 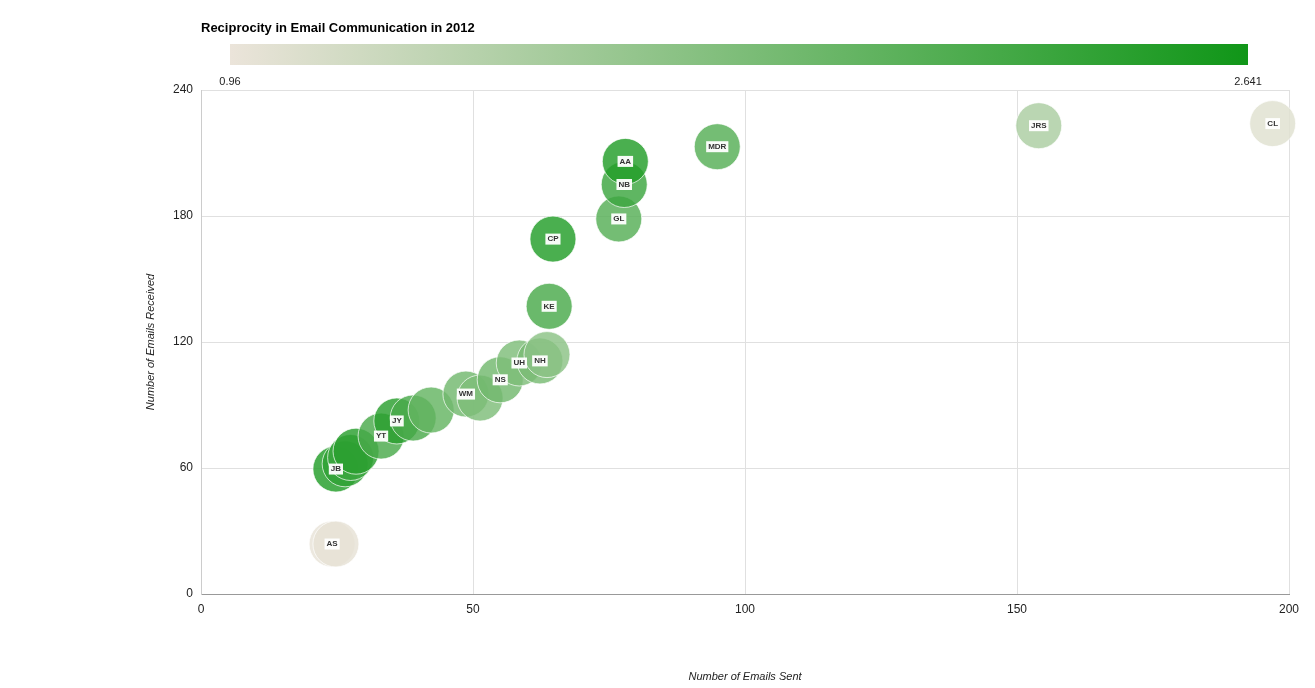 I want to click on y-tick-label: 60, so click(x=186, y=467).